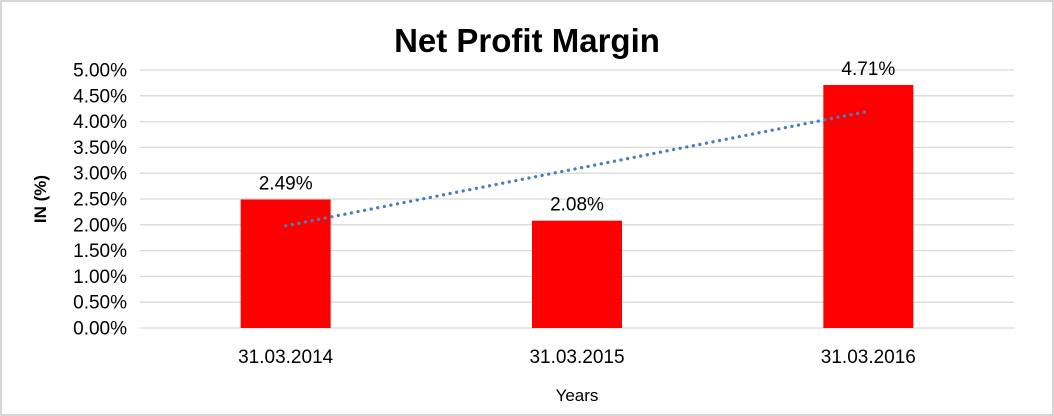 The height and width of the screenshot is (416, 1054). I want to click on bar-value-label: 4.71%, so click(868, 69).